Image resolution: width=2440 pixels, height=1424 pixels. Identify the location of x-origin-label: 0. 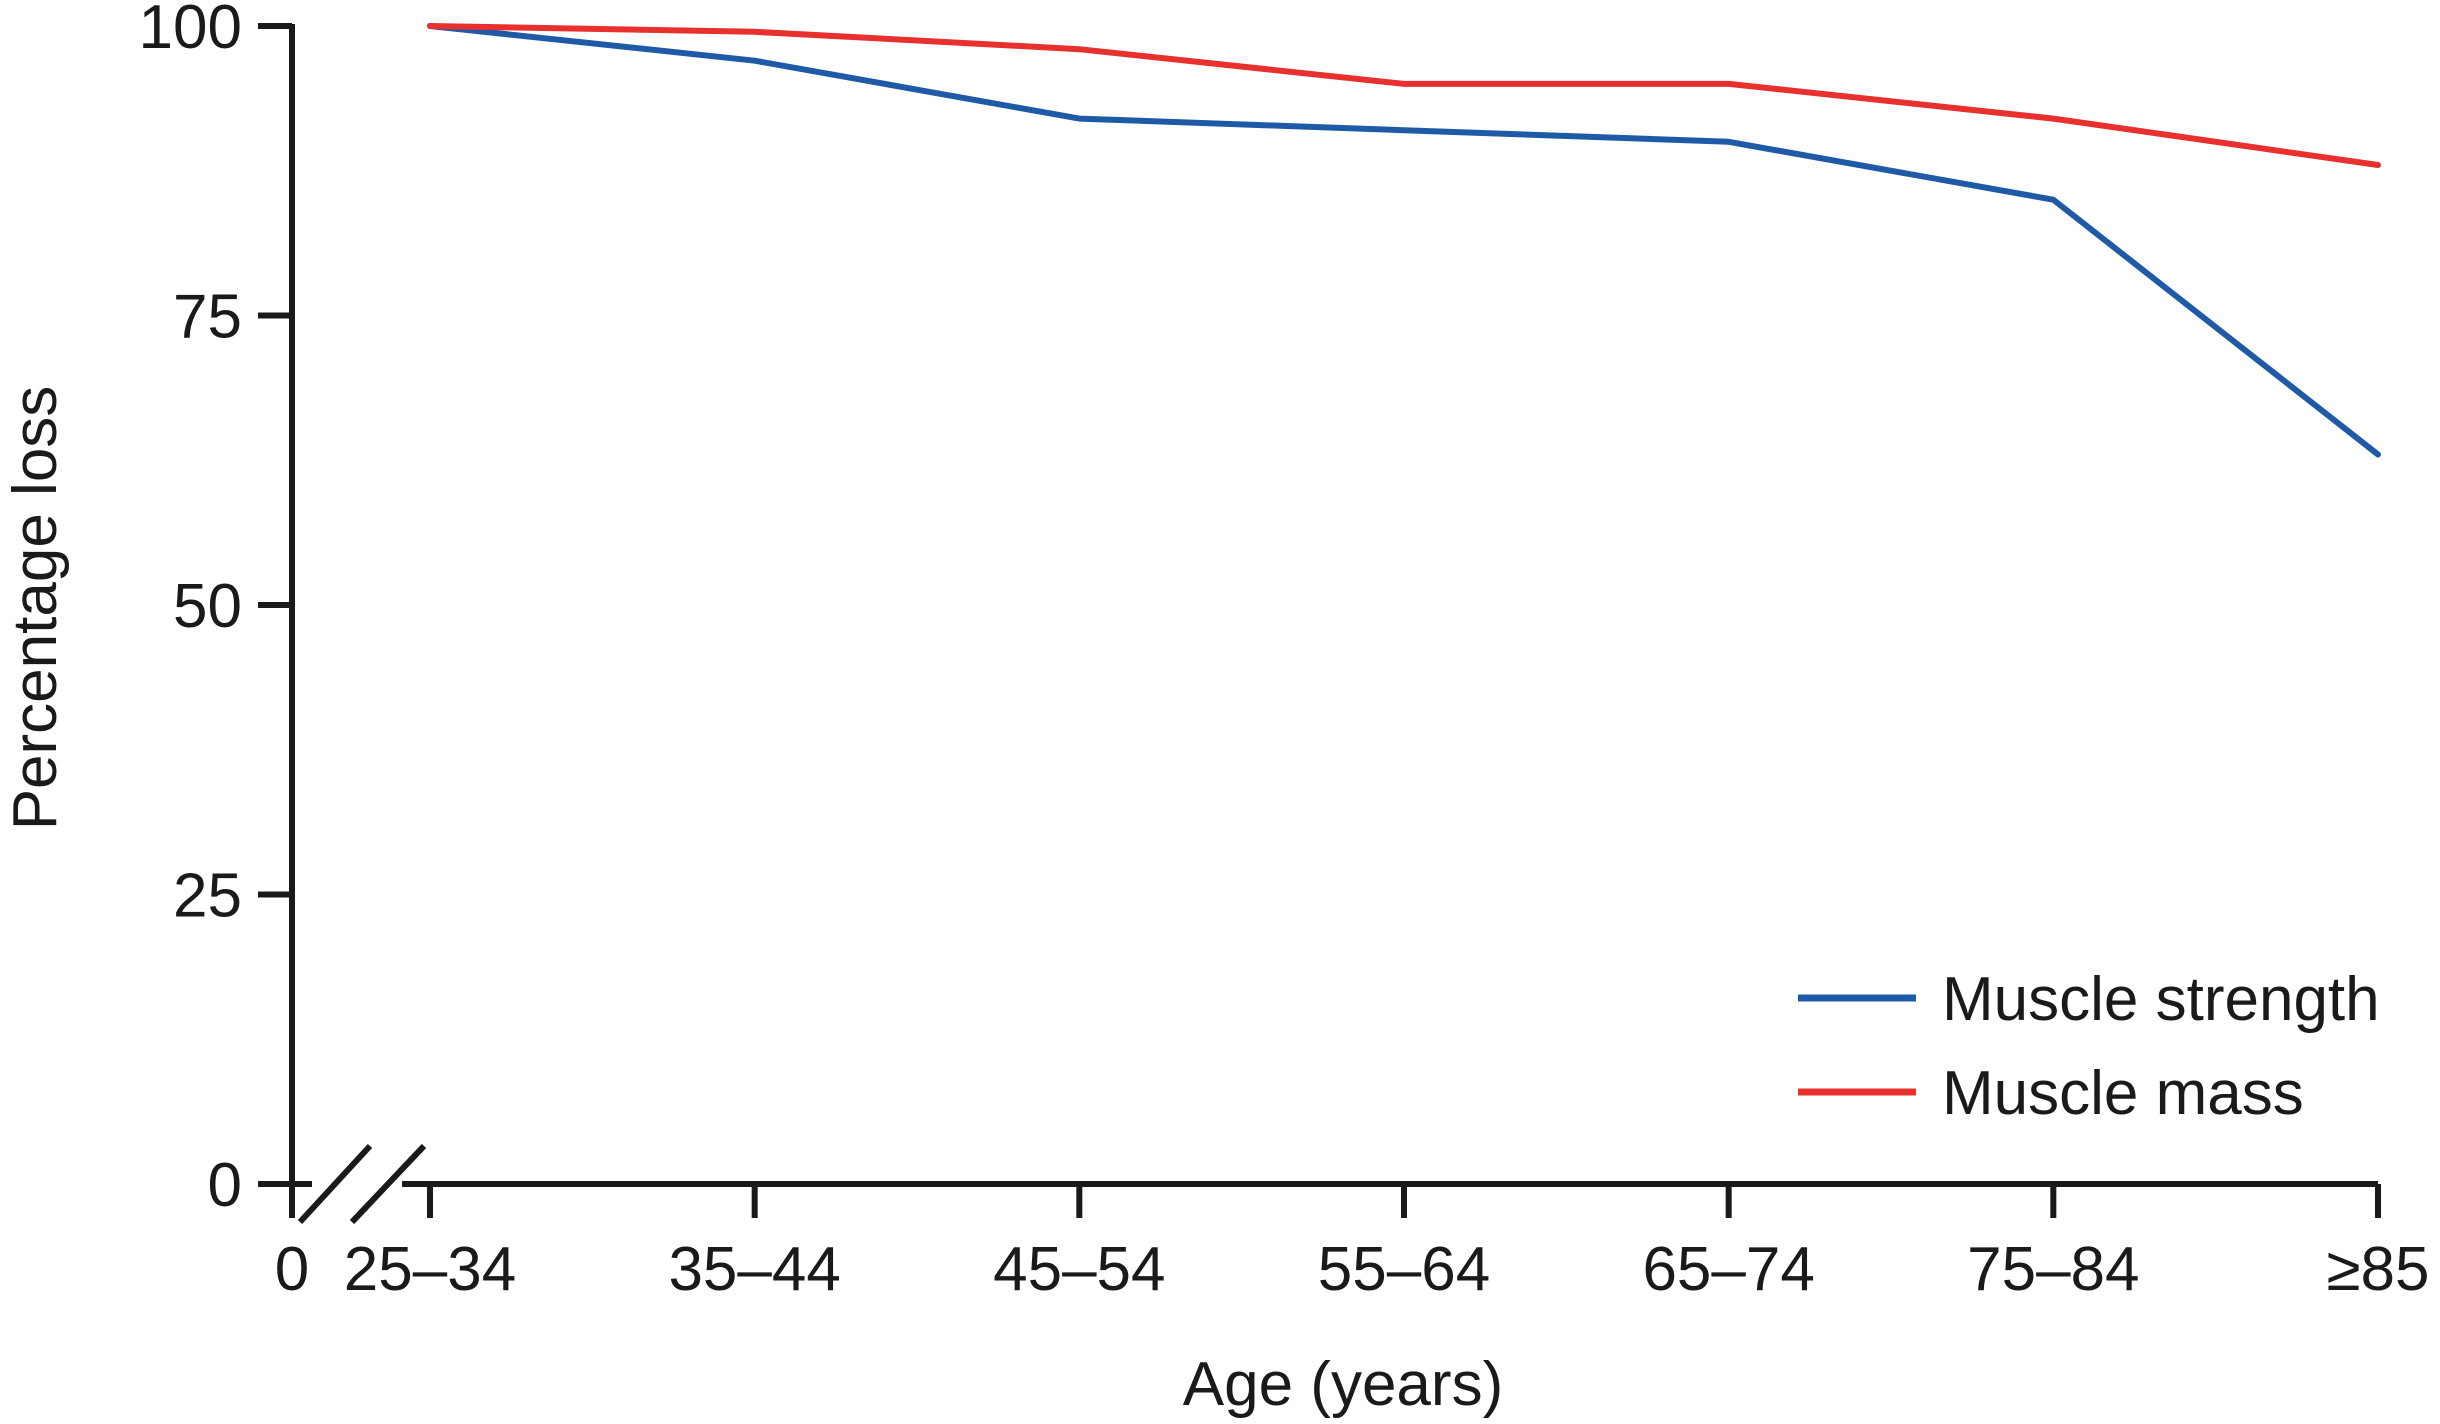
(292, 1269).